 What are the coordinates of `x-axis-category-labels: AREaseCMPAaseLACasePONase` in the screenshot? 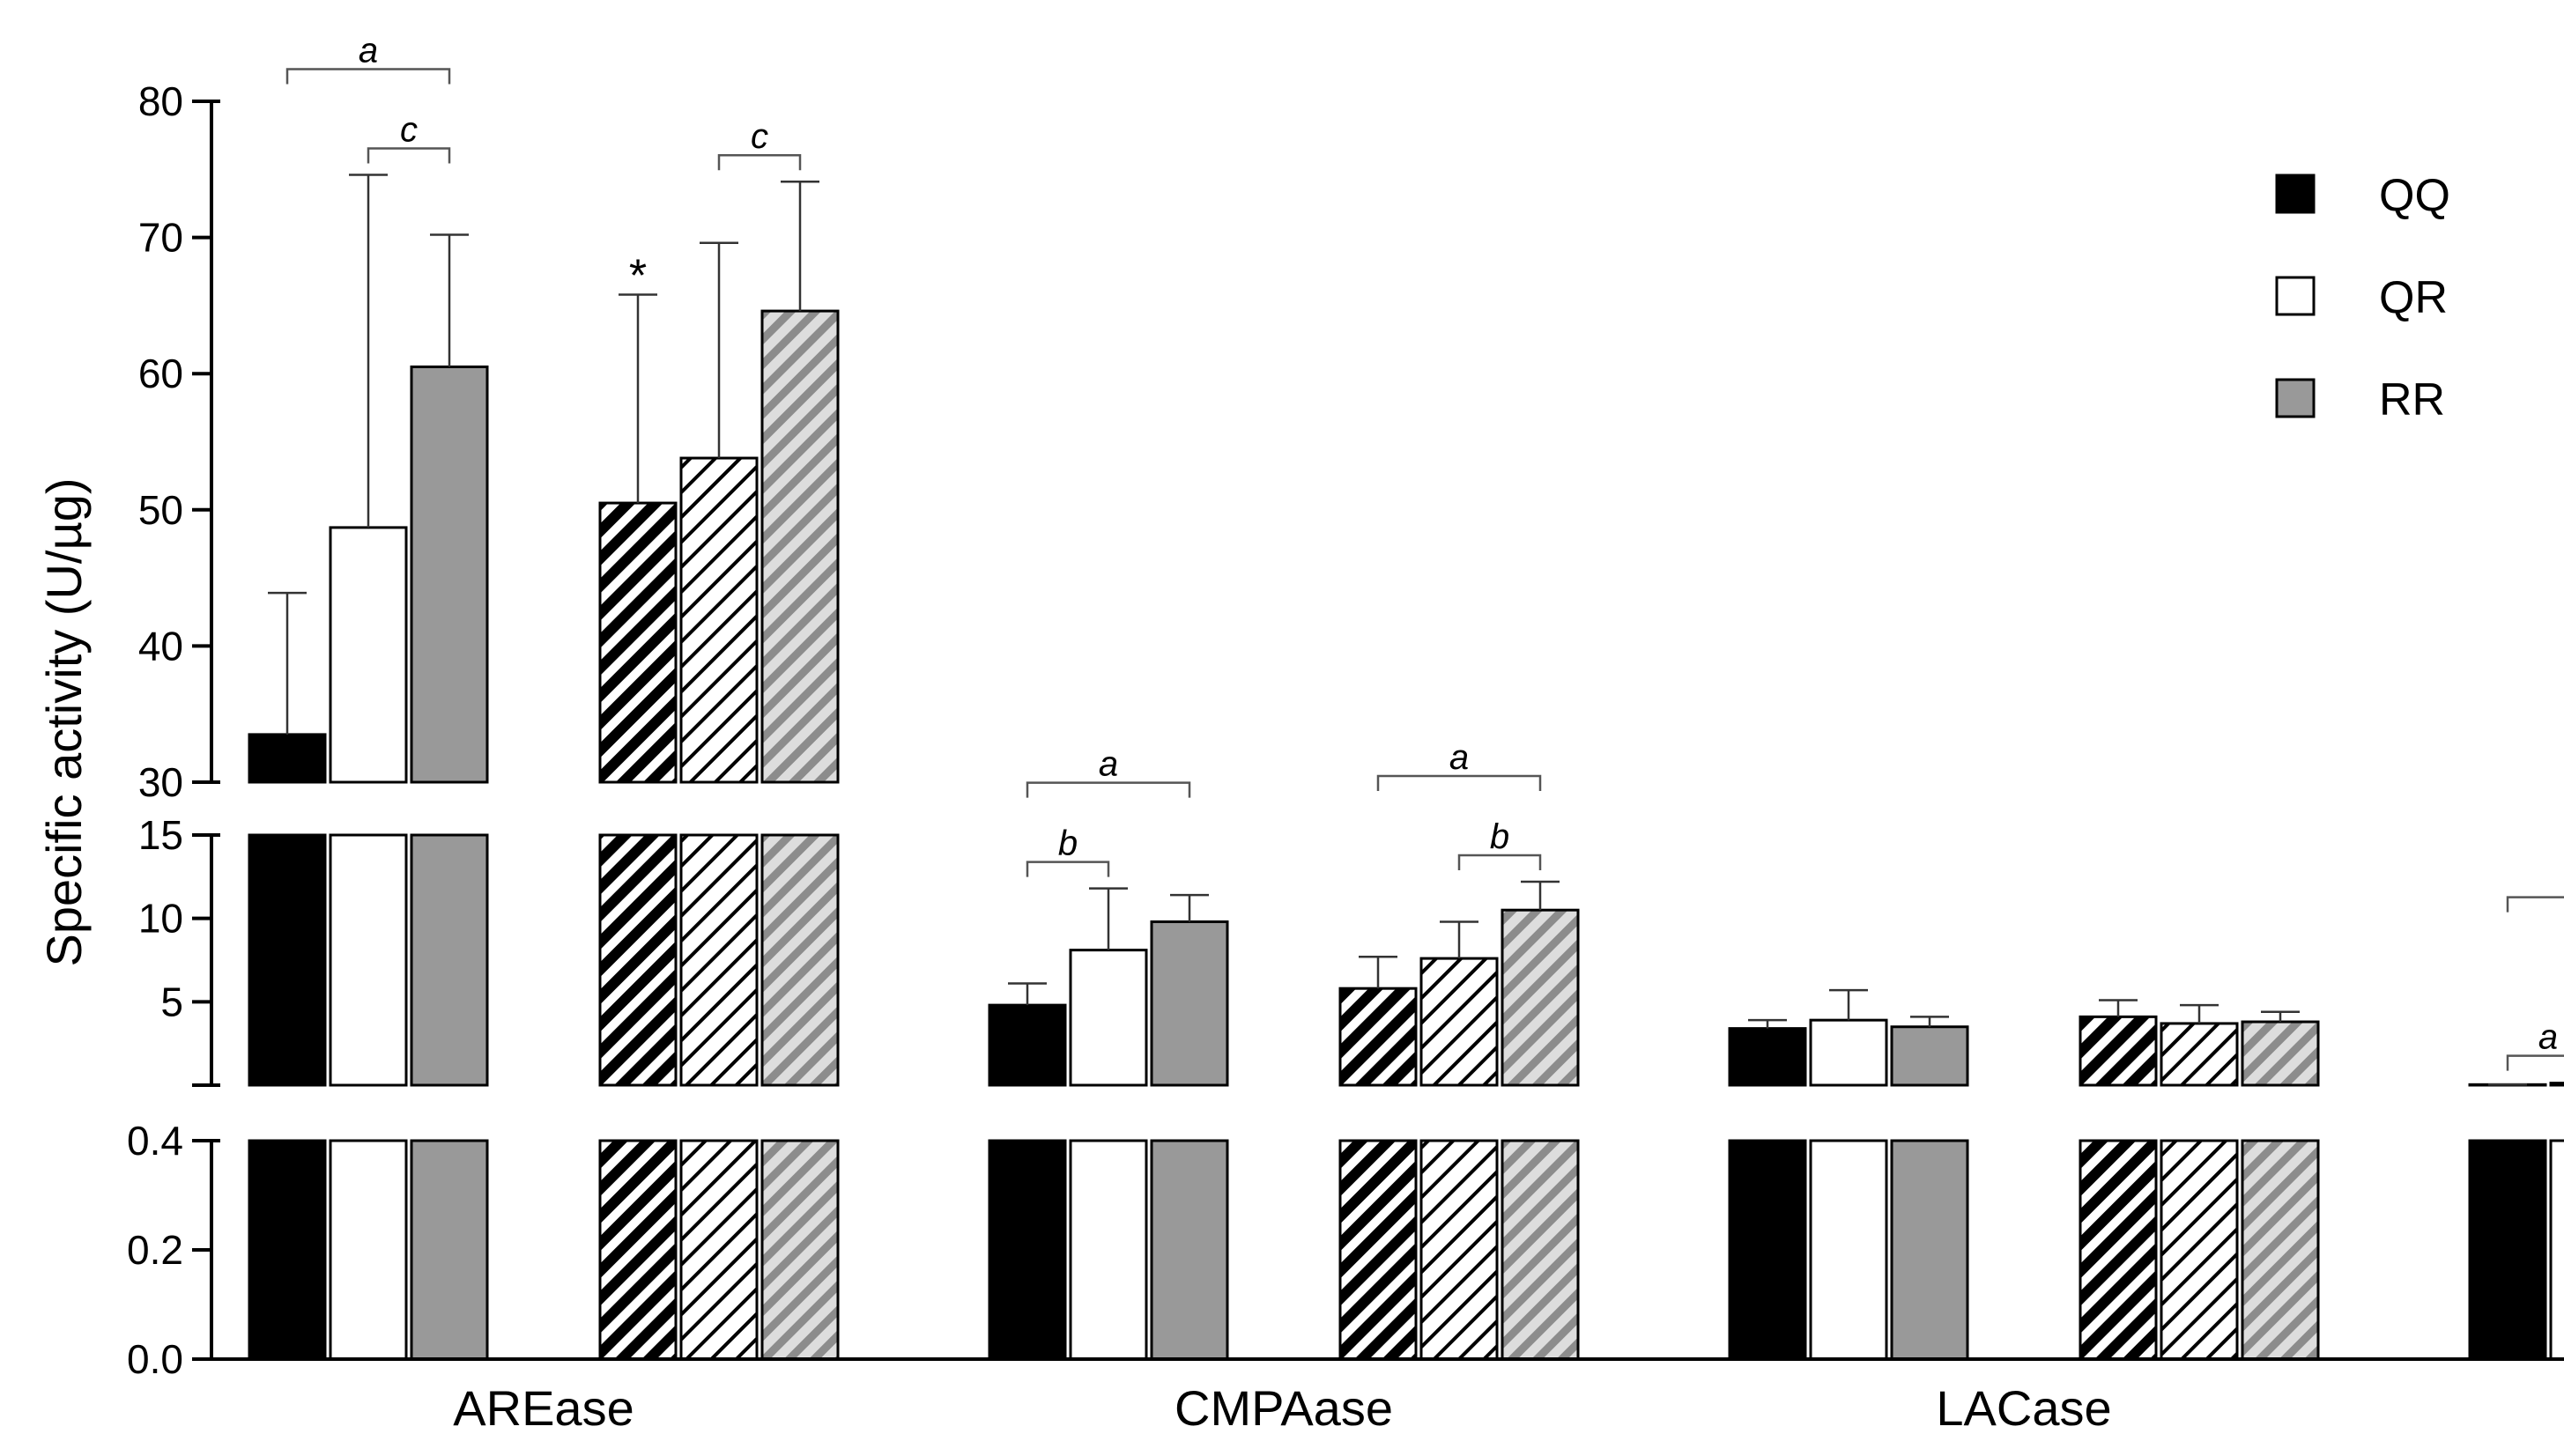 It's located at (1282, 1408).